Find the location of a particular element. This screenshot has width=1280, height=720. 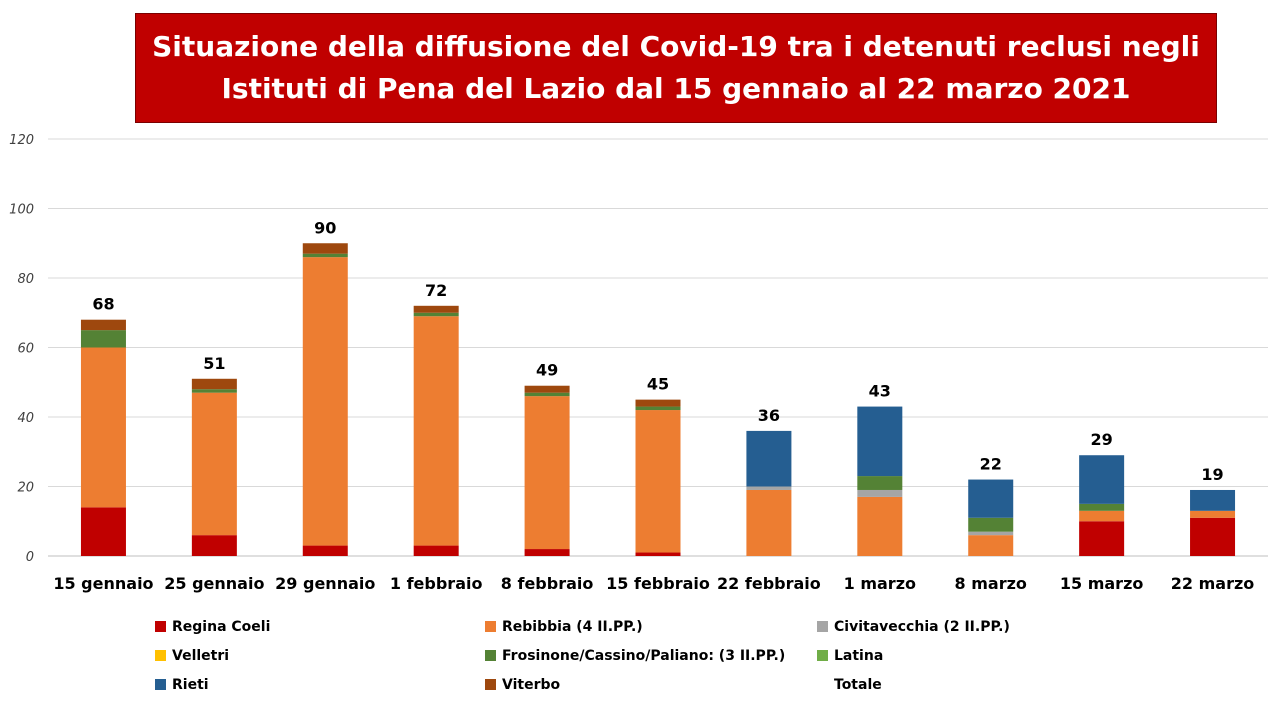

x-category-label: 22 marzo is located at coordinates (1213, 583).